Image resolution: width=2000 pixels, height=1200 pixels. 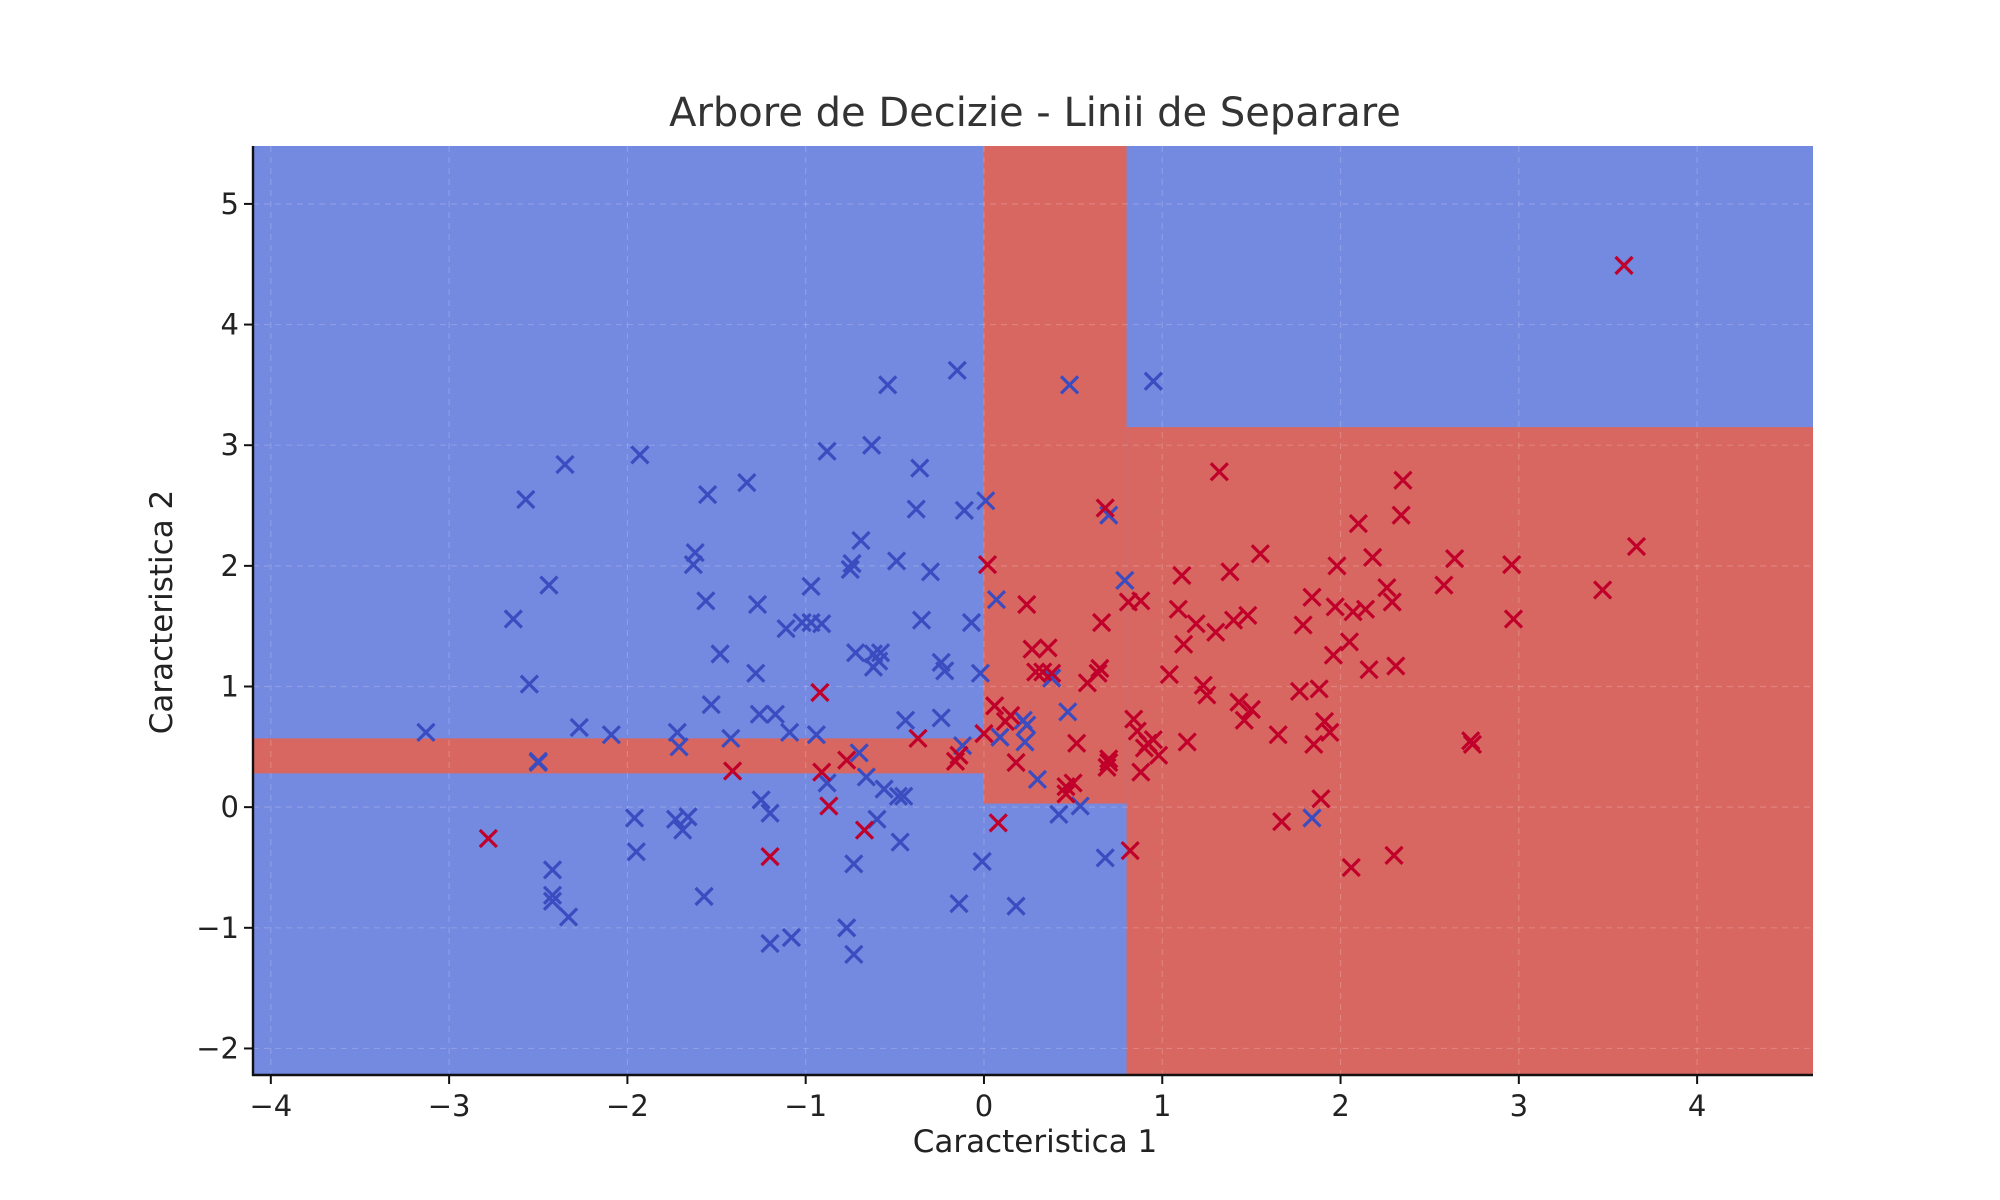 I want to click on y-tick-label: −2, so click(x=217, y=1048).